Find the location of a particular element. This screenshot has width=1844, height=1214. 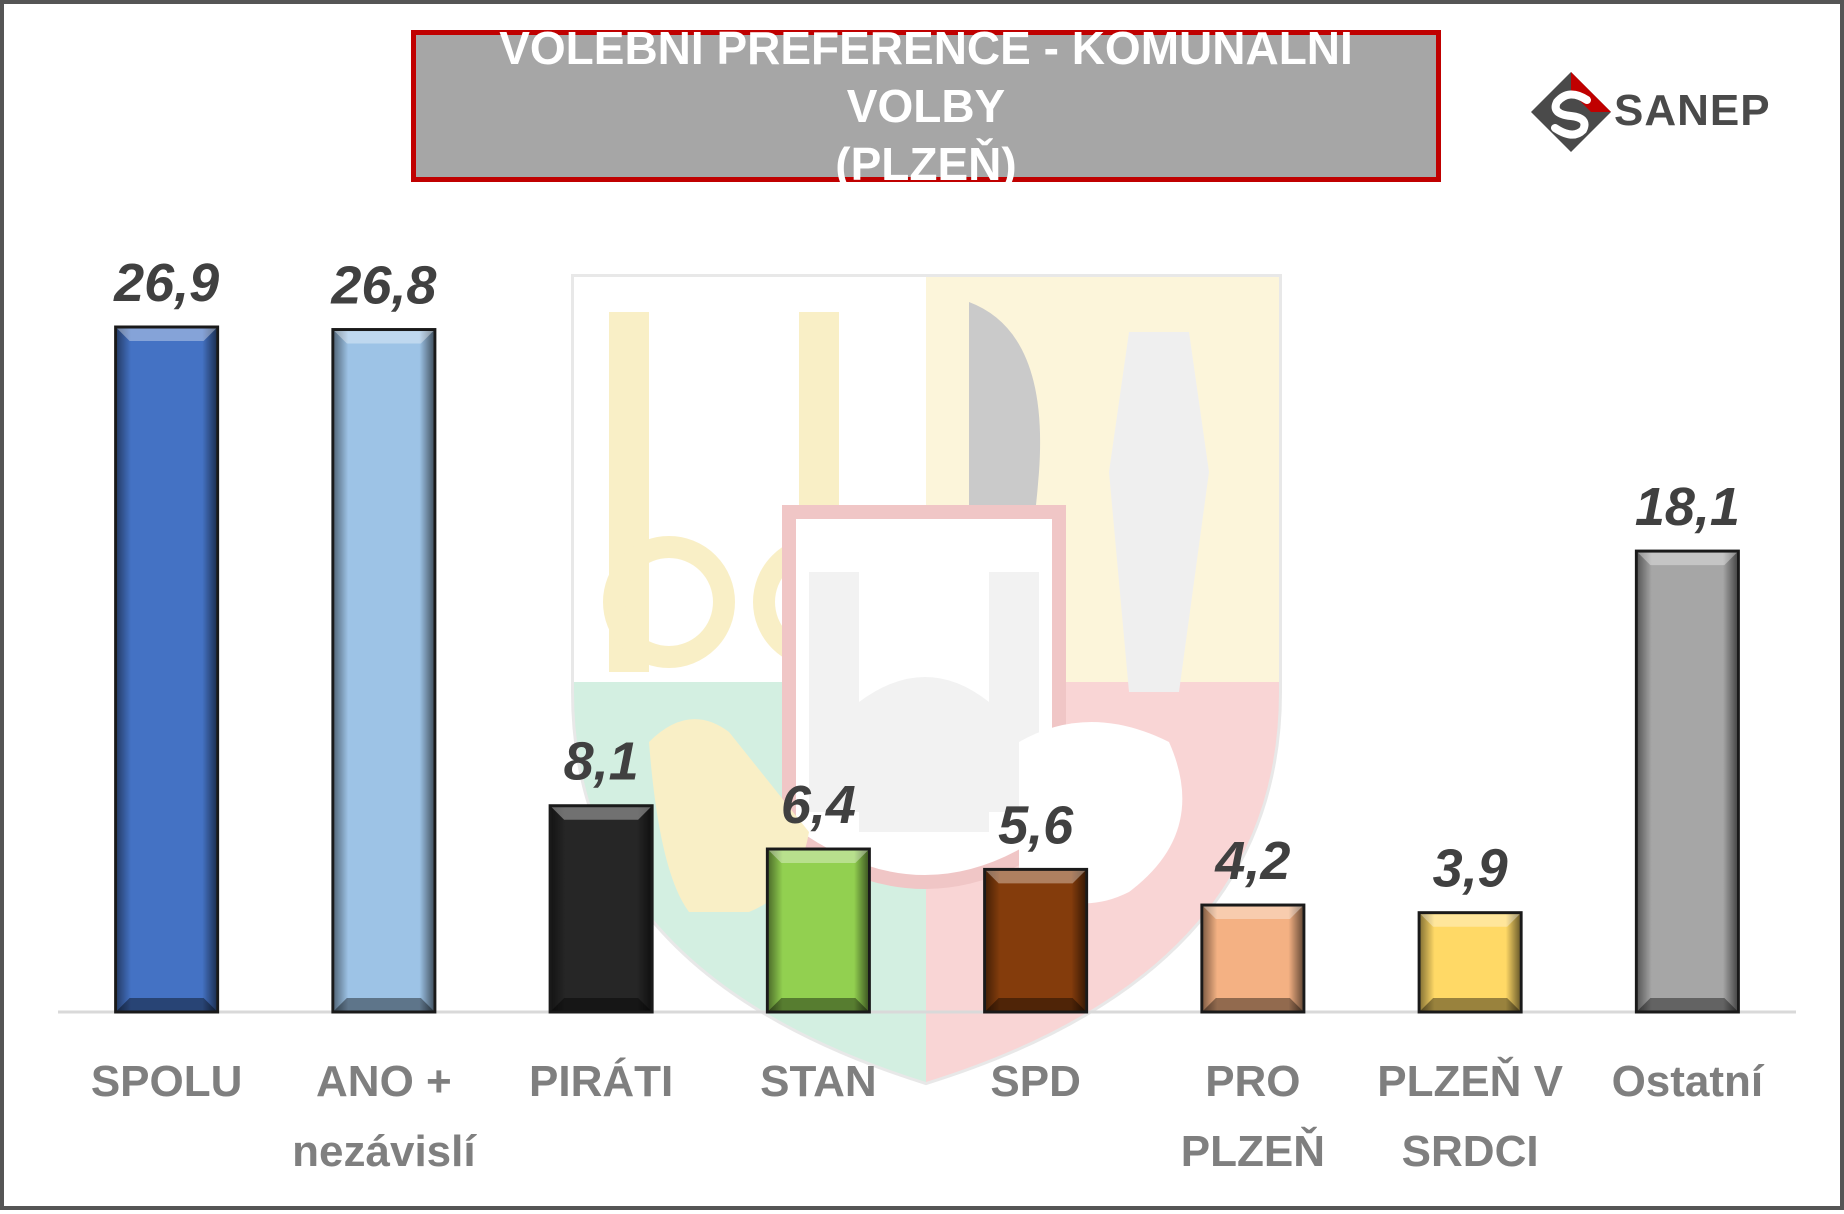

category-label-6-0: PLZEŇ V is located at coordinates (1470, 1081).